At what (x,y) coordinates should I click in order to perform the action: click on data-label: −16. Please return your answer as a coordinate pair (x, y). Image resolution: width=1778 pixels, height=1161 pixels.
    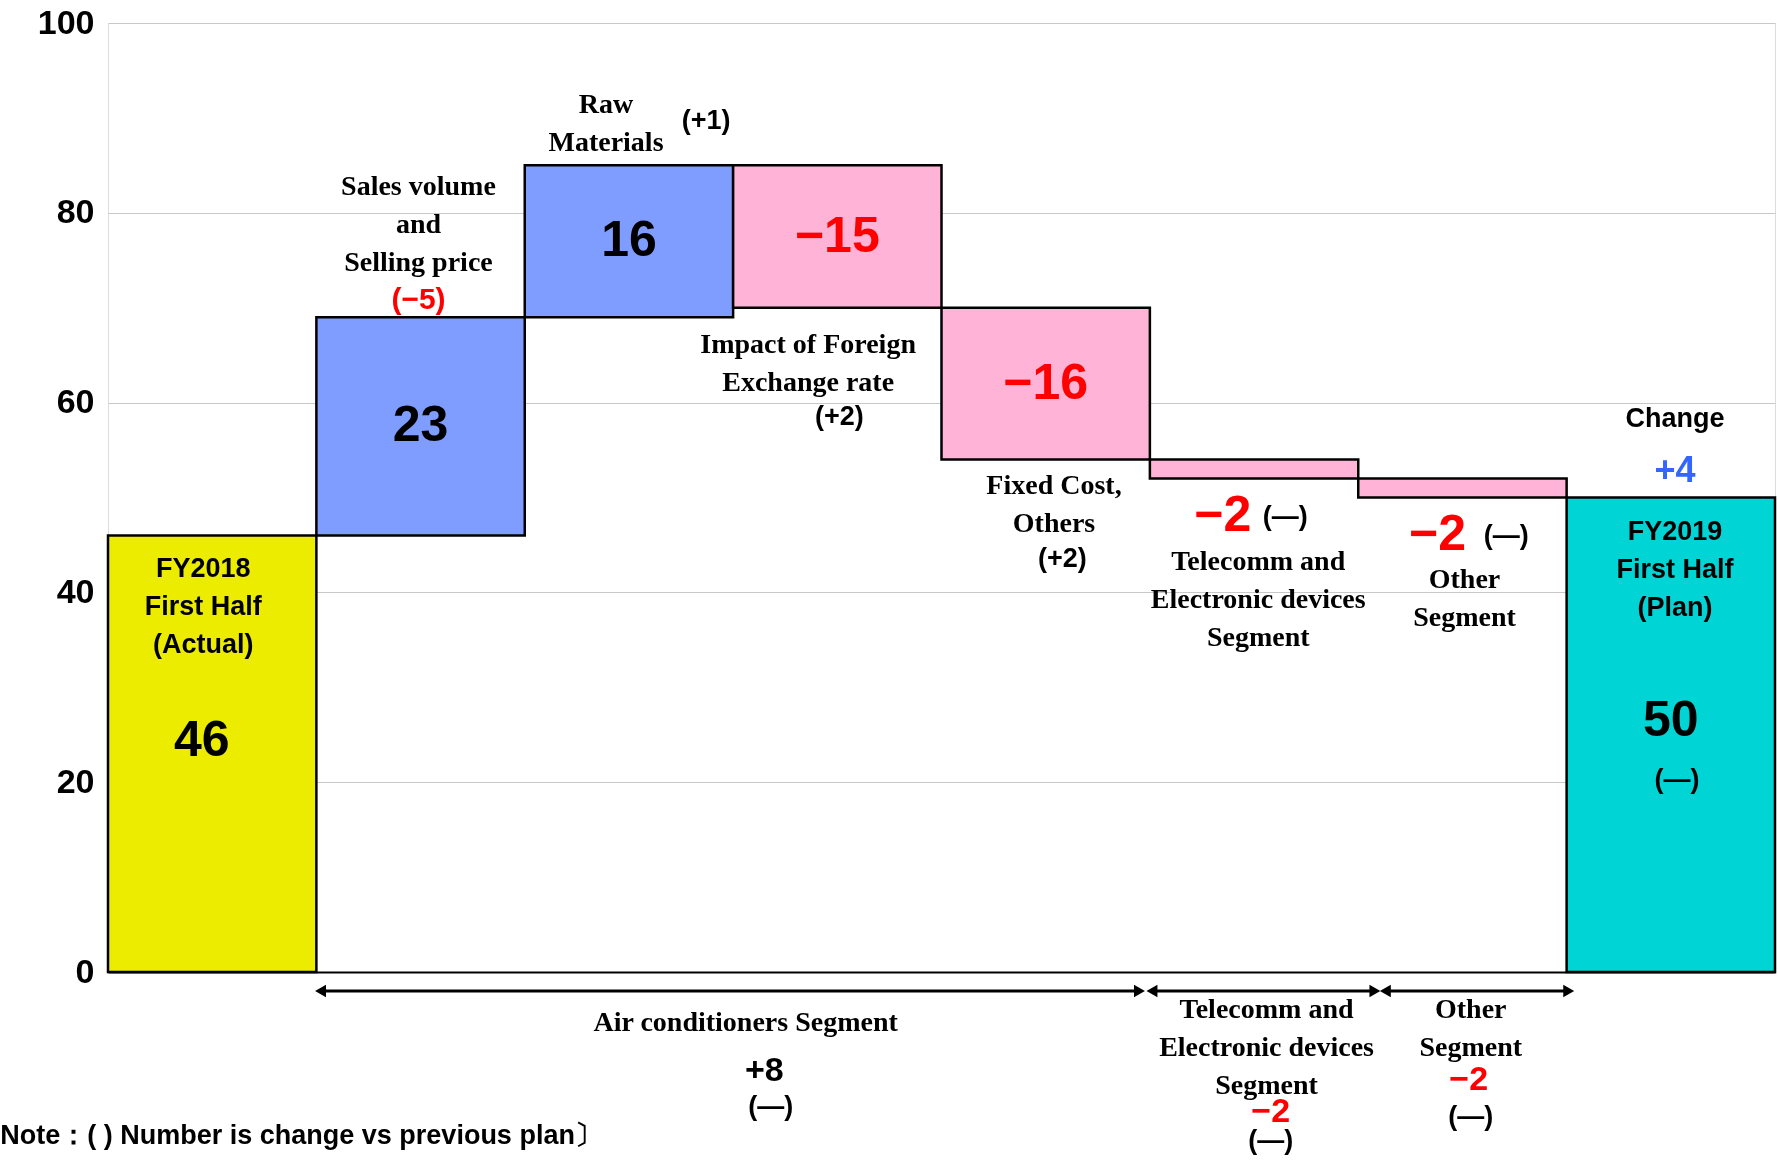
    Looking at the image, I should click on (1046, 381).